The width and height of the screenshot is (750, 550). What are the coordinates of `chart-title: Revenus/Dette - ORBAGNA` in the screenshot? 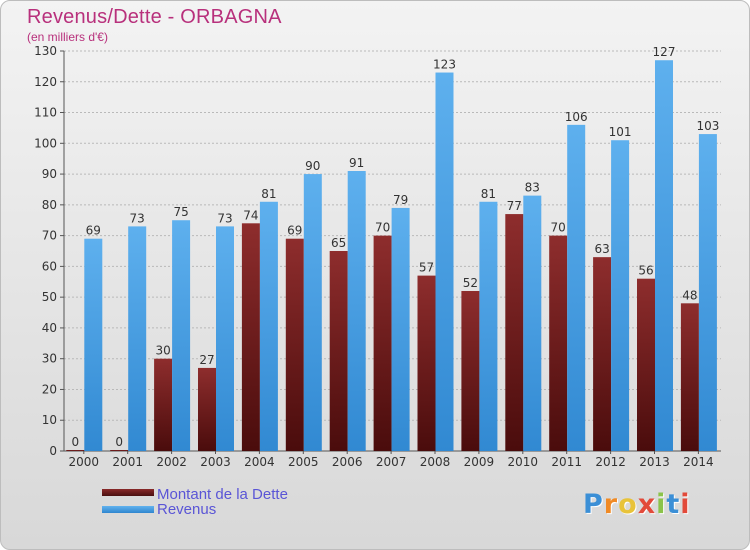 It's located at (154, 17).